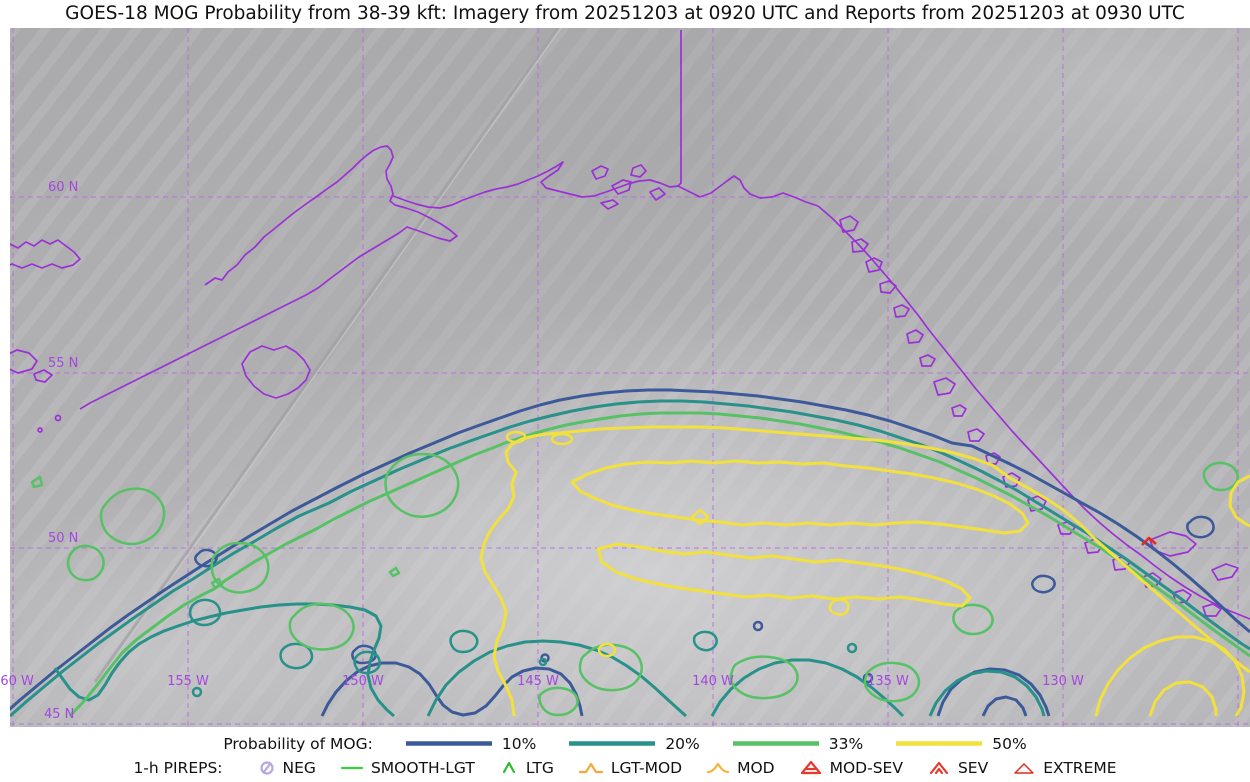 The image size is (1250, 782). I want to click on legend-neg-label: NEG, so click(299, 767).